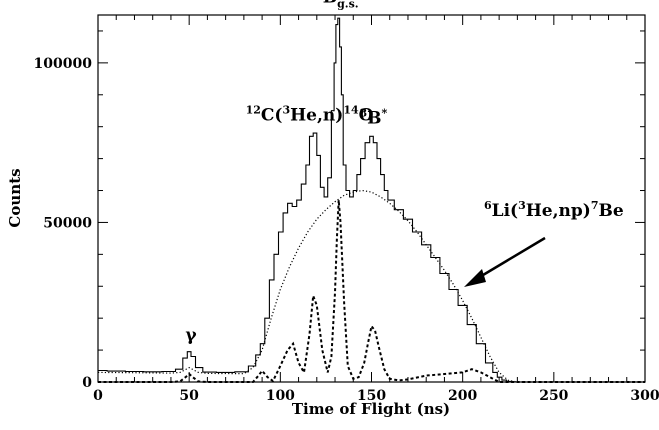  I want to click on arrow-annotation, so click(505, 261).